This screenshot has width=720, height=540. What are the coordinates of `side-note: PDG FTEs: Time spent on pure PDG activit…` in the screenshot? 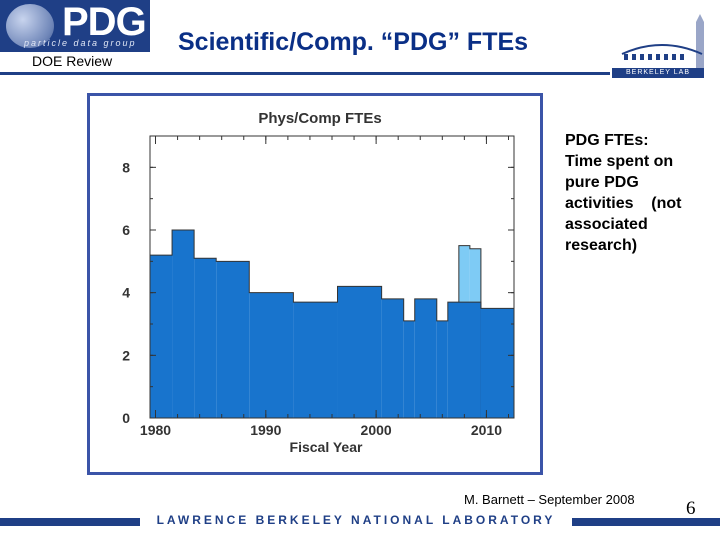 It's located at (640, 193).